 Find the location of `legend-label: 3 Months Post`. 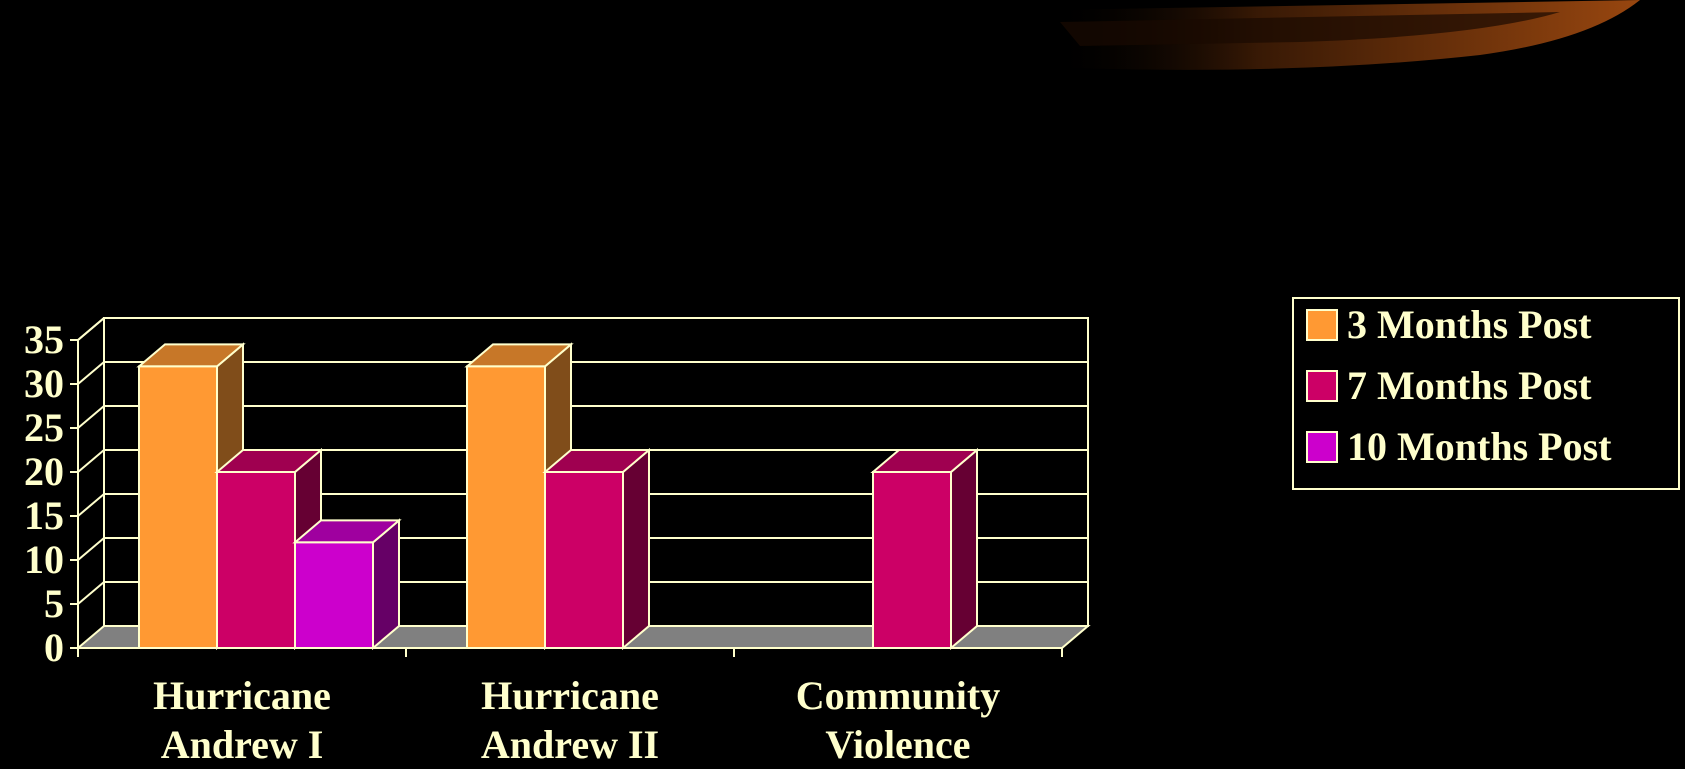

legend-label: 3 Months Post is located at coordinates (1469, 324).